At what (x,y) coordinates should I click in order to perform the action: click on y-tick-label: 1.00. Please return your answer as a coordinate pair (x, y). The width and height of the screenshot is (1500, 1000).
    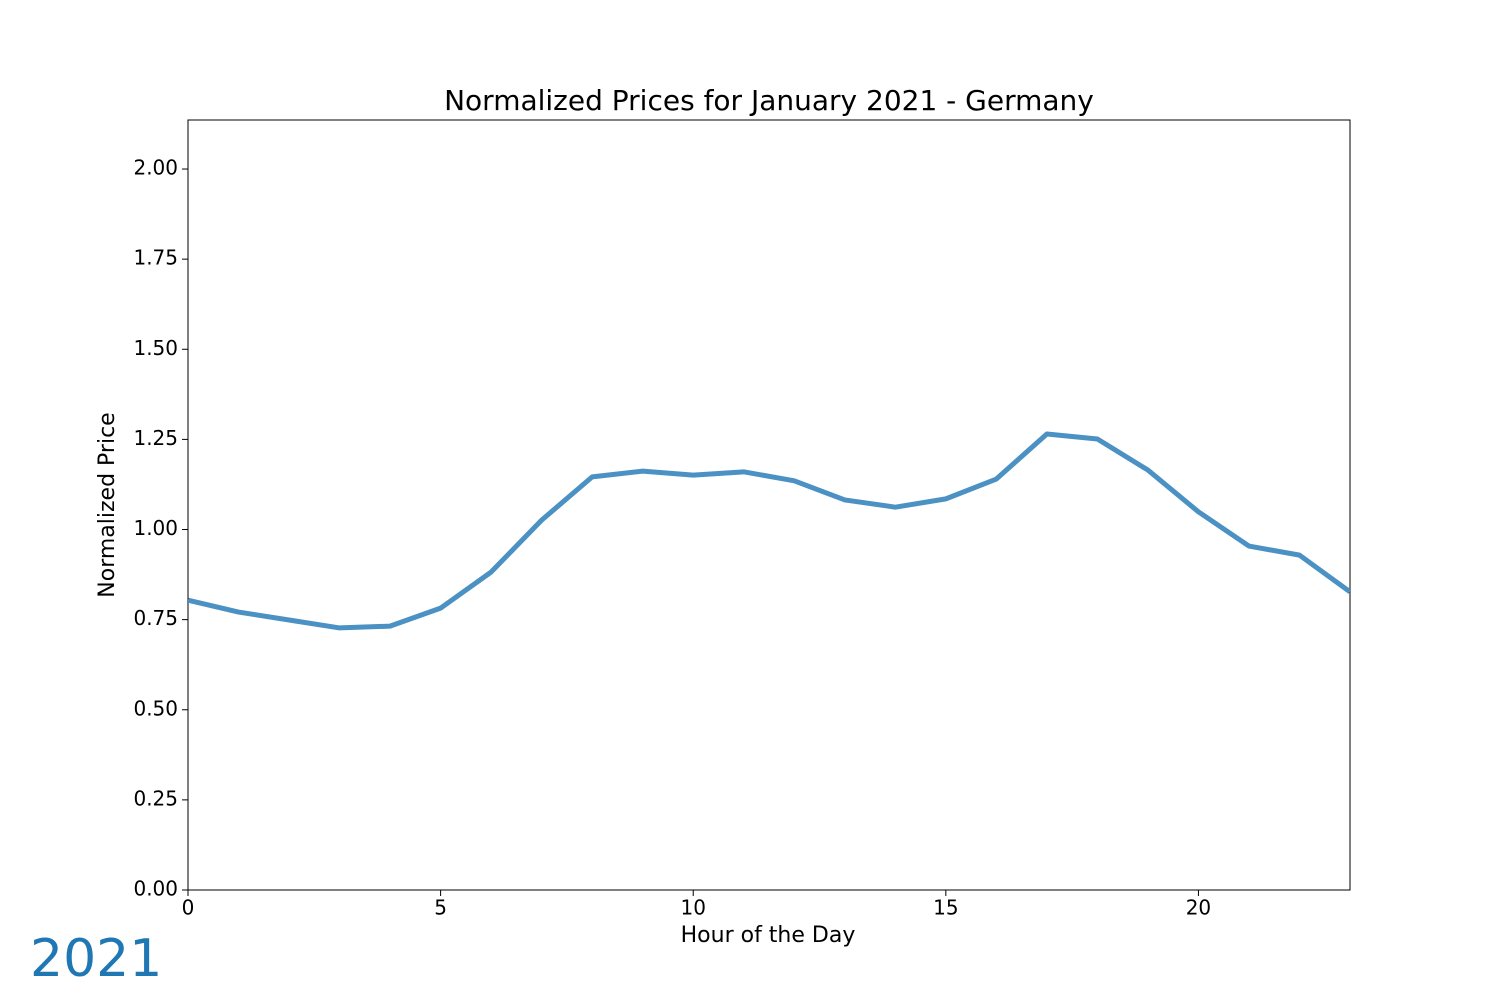
    Looking at the image, I should click on (155, 528).